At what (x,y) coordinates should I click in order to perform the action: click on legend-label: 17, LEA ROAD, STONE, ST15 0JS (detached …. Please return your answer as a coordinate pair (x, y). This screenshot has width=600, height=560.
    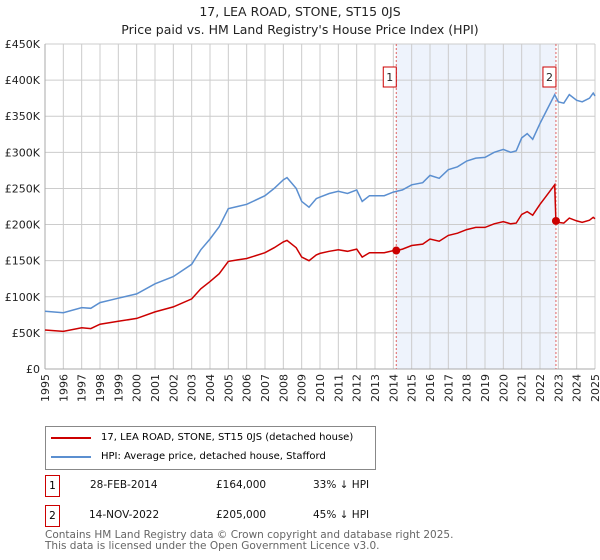
    Looking at the image, I should click on (227, 437).